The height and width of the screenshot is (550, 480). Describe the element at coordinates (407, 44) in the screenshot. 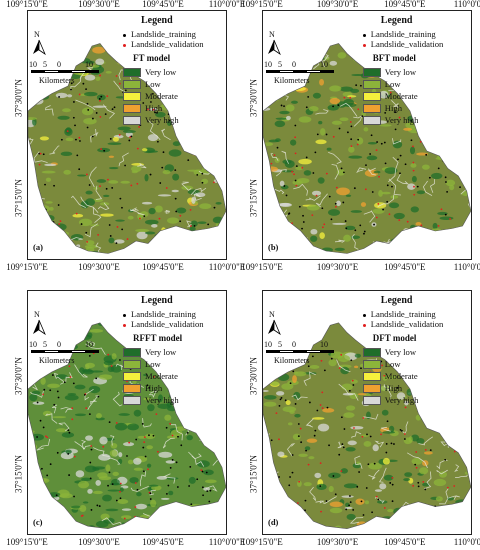

I see `validation-legend-label: Landslide_validation` at that location.